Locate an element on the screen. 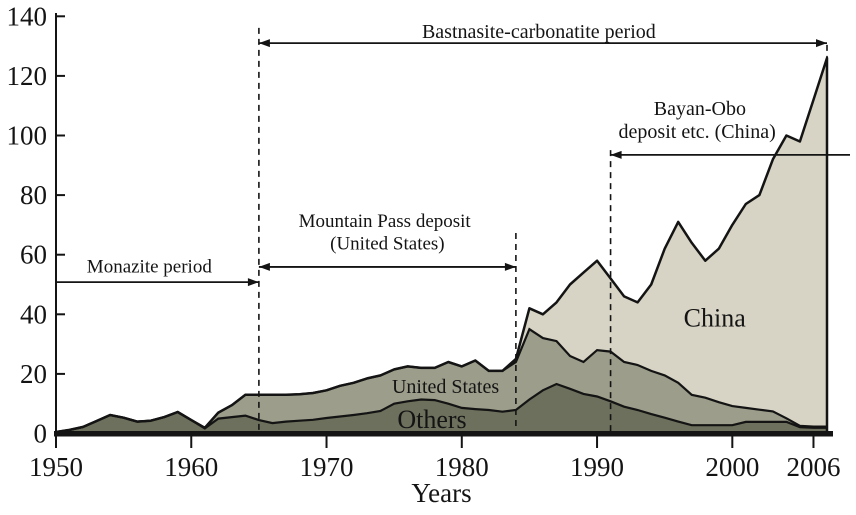 This screenshot has width=856, height=515. area-label-united-states: United States is located at coordinates (445, 387).